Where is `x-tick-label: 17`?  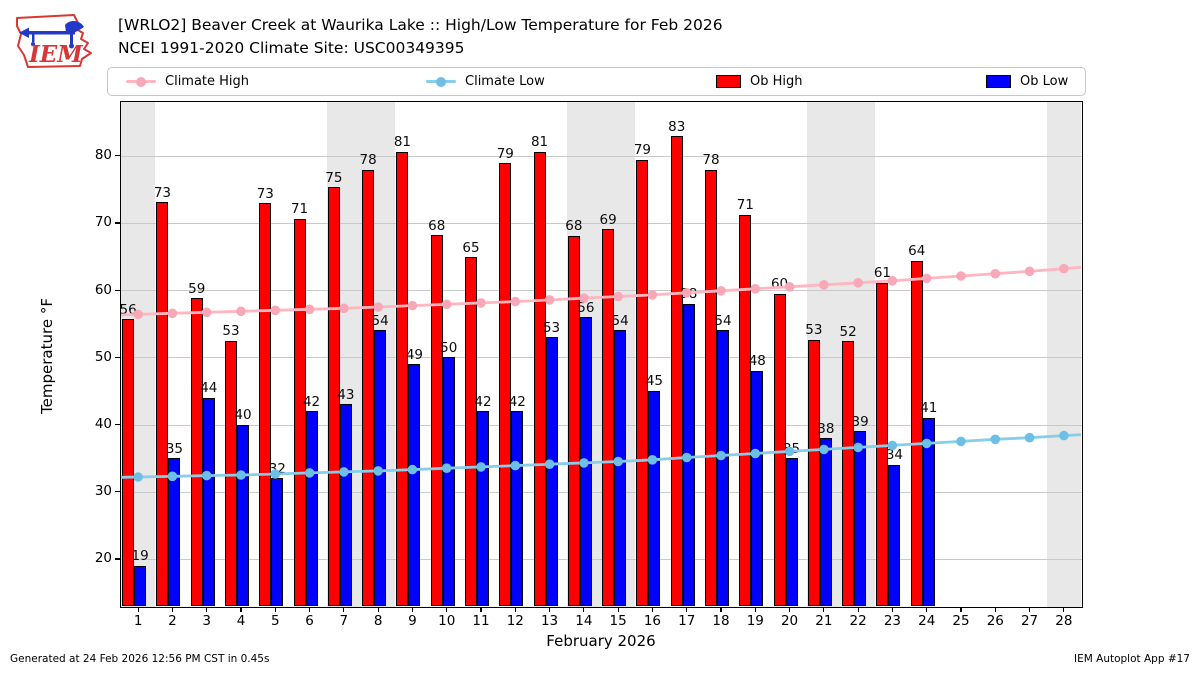
x-tick-label: 17 is located at coordinates (687, 621).